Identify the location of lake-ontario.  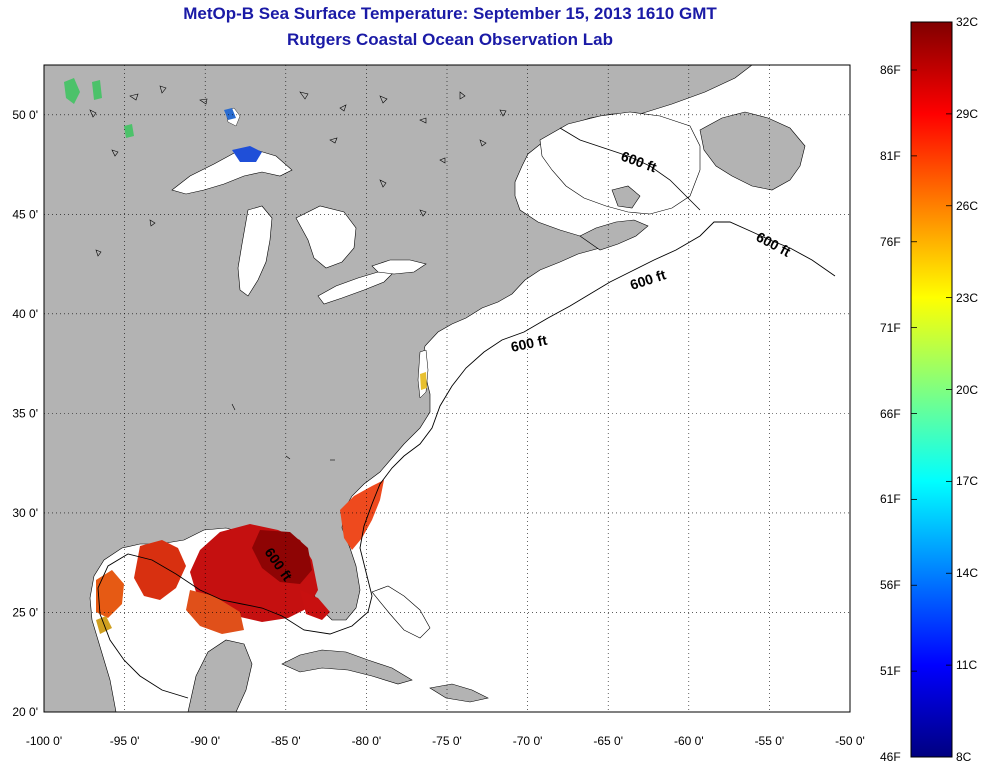
(399, 267).